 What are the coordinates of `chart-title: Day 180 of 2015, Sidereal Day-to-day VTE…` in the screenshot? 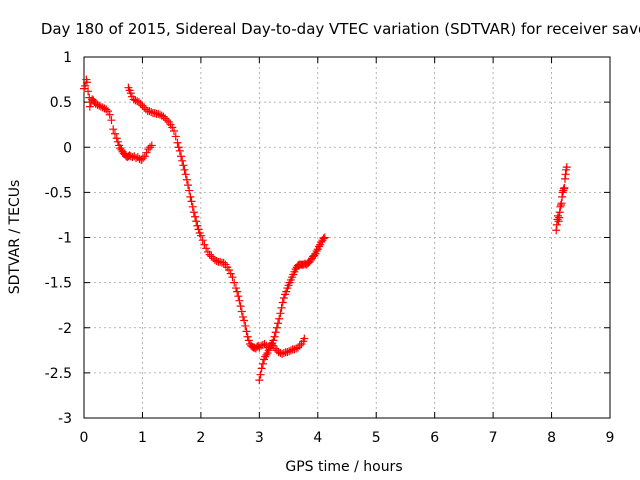 It's located at (340, 29).